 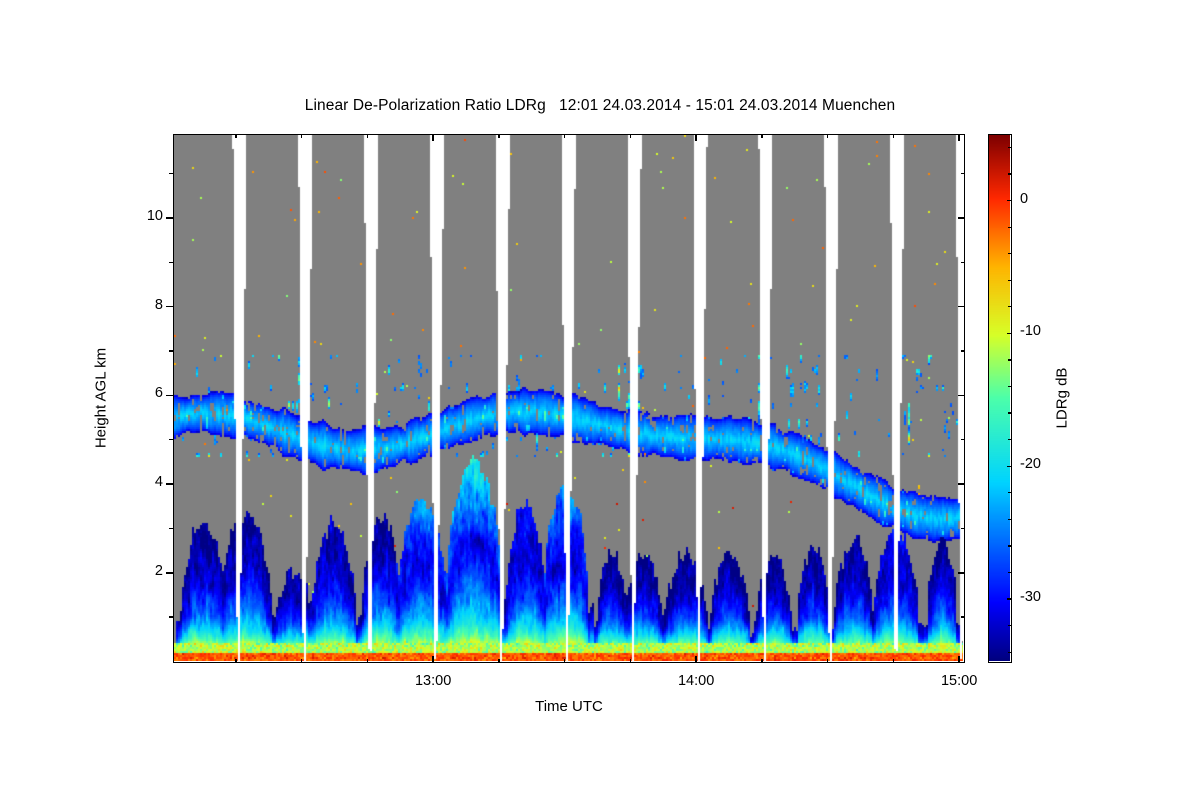 What do you see at coordinates (696, 681) in the screenshot?
I see `x-tick-label: 14:00` at bounding box center [696, 681].